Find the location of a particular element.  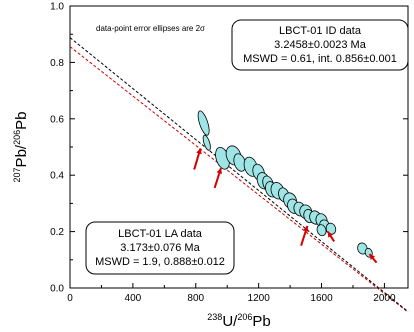

id-box-line2: 3.2458±0.0023 Ma is located at coordinates (320, 45).